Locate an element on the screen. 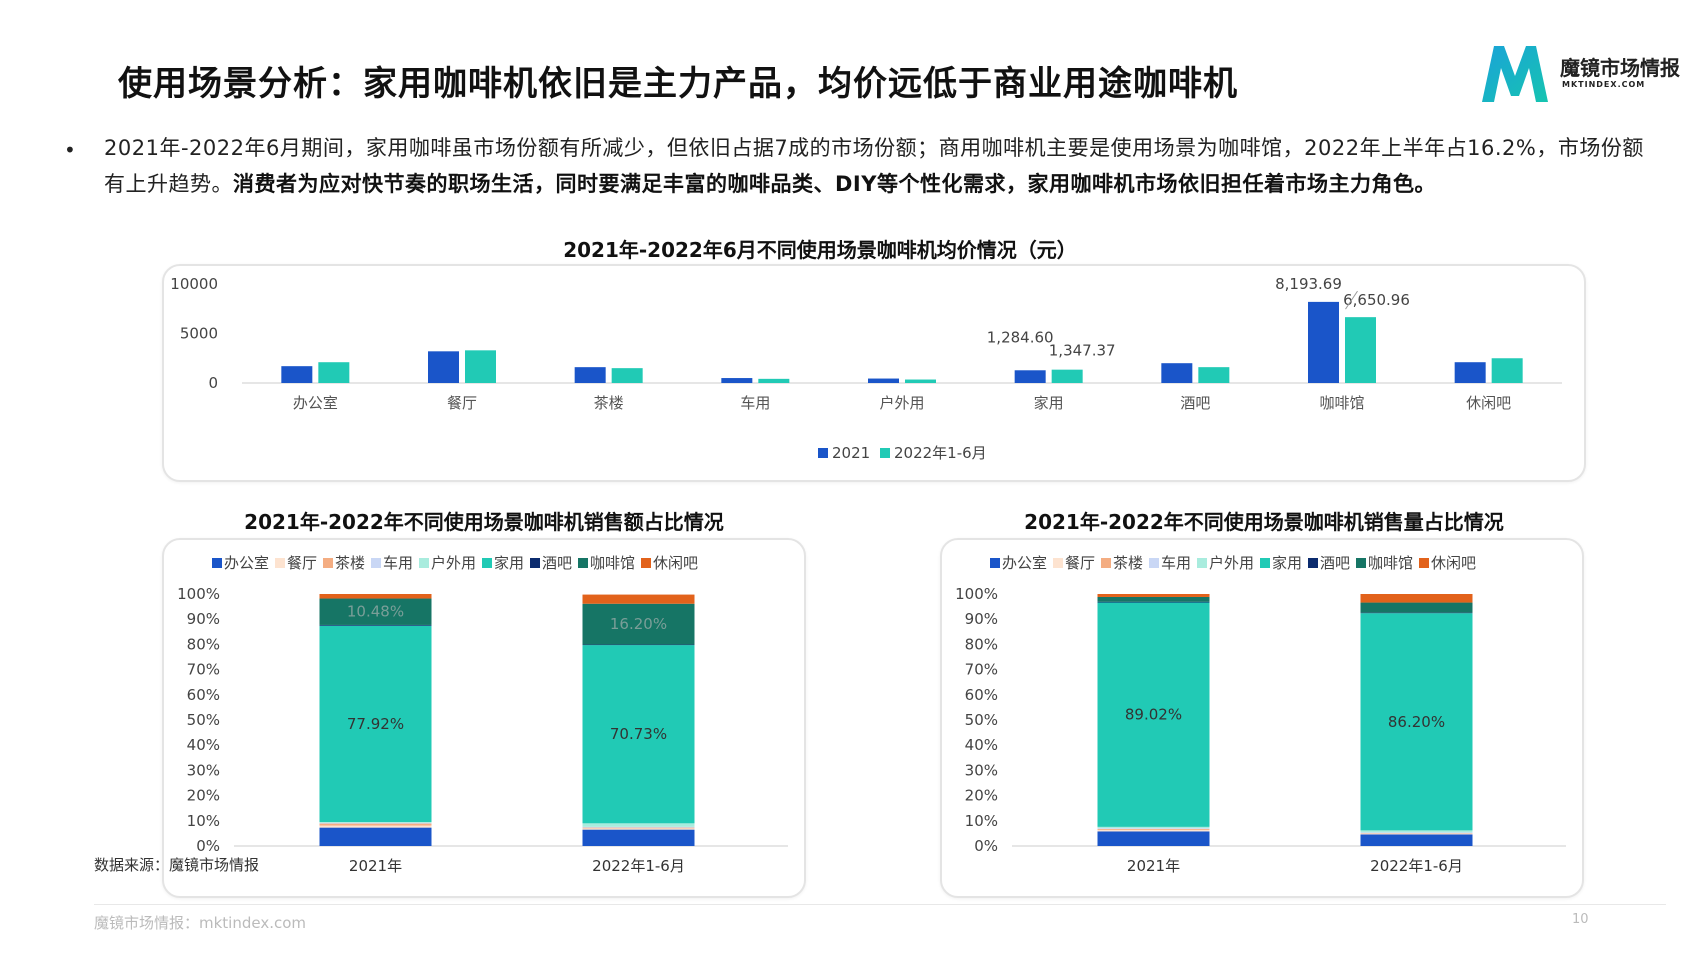 The image size is (1706, 960). logo-name: 魔镜市场情报 is located at coordinates (1620, 68).